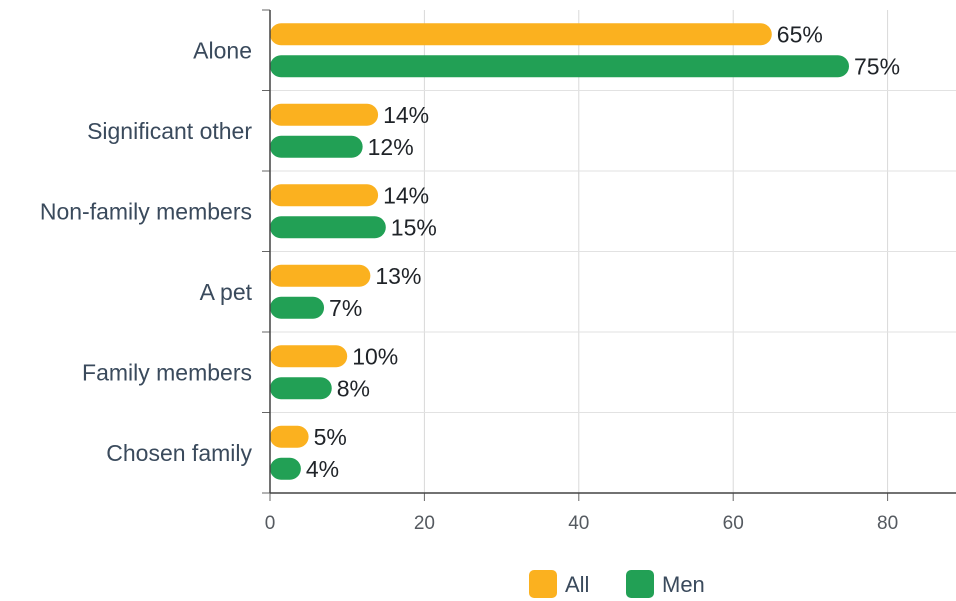 The width and height of the screenshot is (956, 601). I want to click on category-label: Non-family members, so click(146, 211).